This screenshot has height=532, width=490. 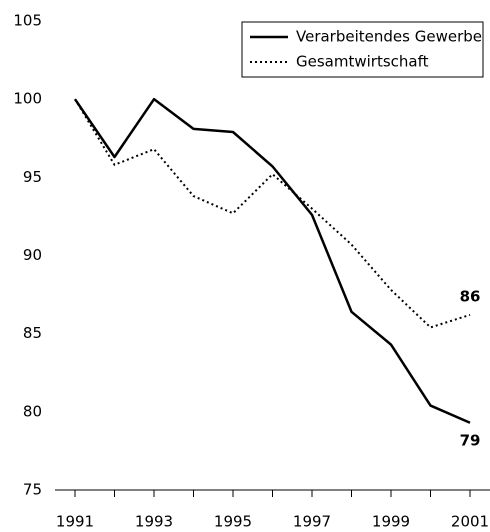 I want to click on y-tick-label: 95, so click(x=32, y=177).